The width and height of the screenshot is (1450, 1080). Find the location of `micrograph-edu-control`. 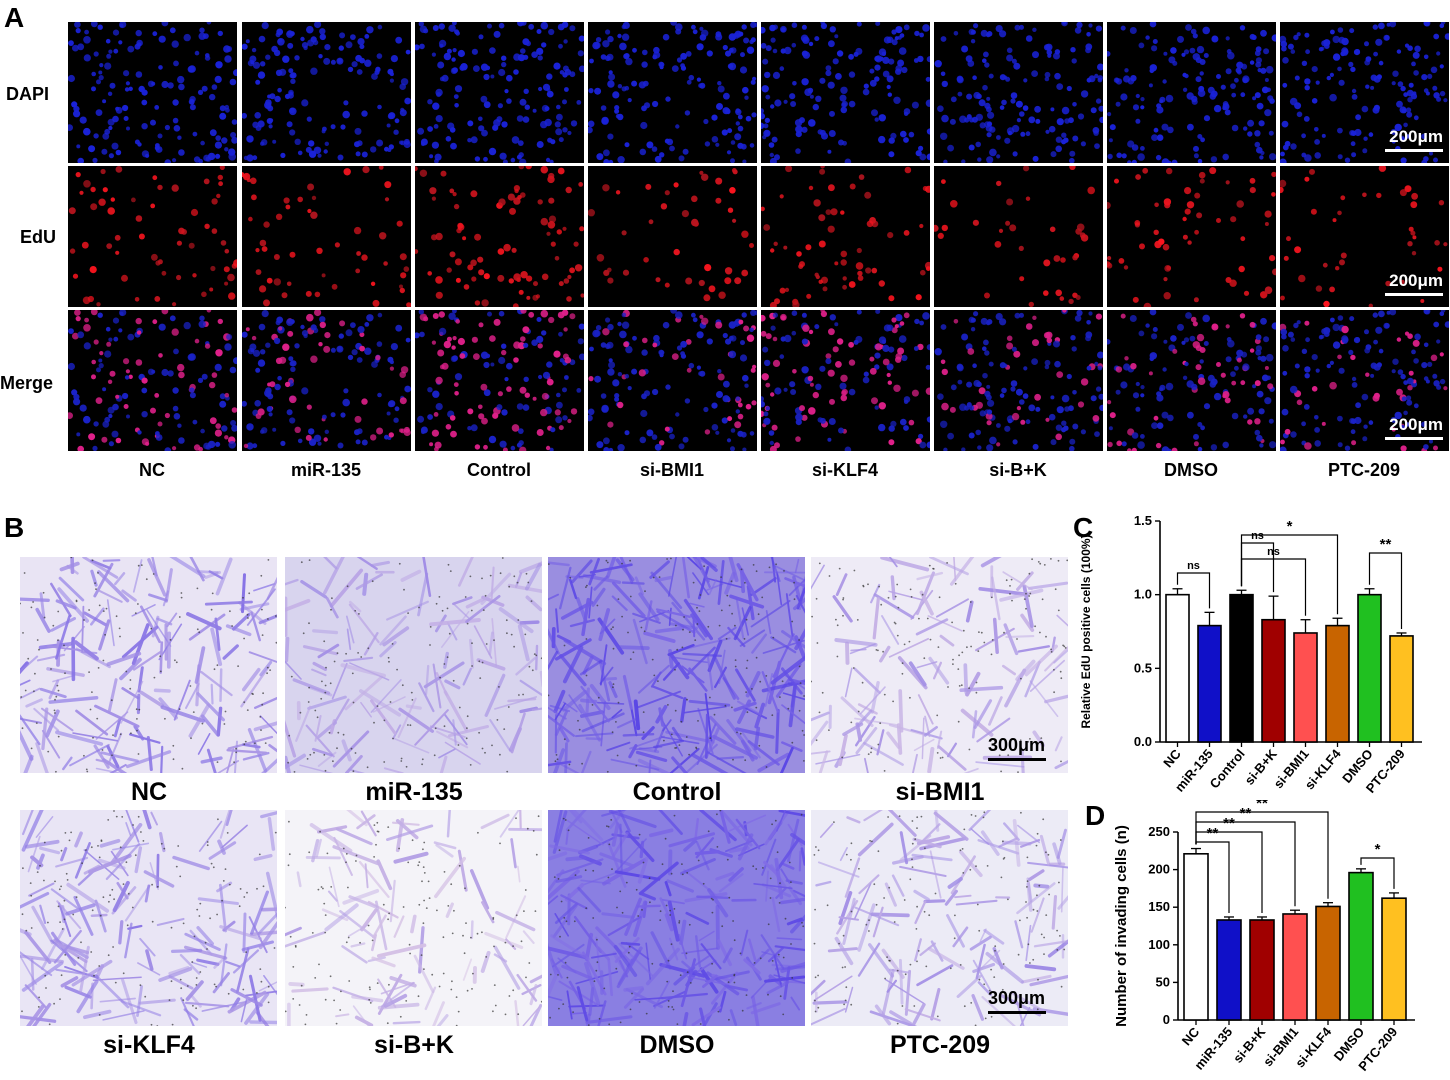

micrograph-edu-control is located at coordinates (499, 236).